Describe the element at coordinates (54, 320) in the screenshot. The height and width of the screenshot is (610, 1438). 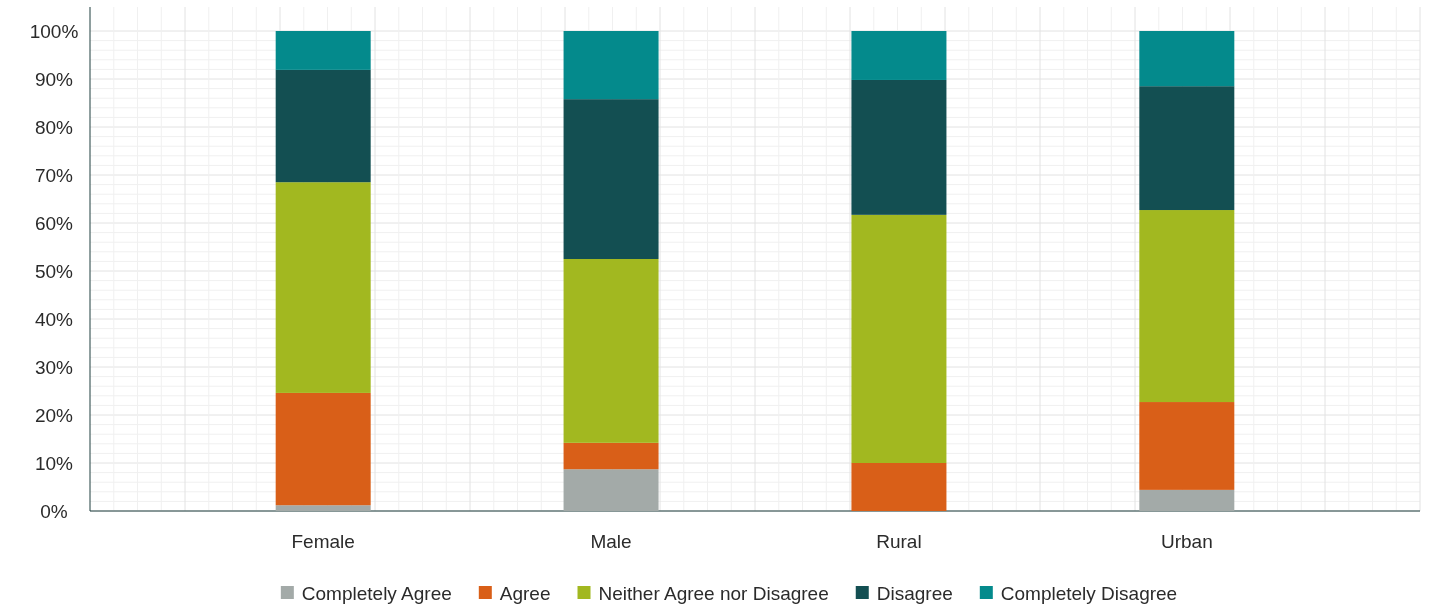
I see `y-tick-label: 40%` at that location.